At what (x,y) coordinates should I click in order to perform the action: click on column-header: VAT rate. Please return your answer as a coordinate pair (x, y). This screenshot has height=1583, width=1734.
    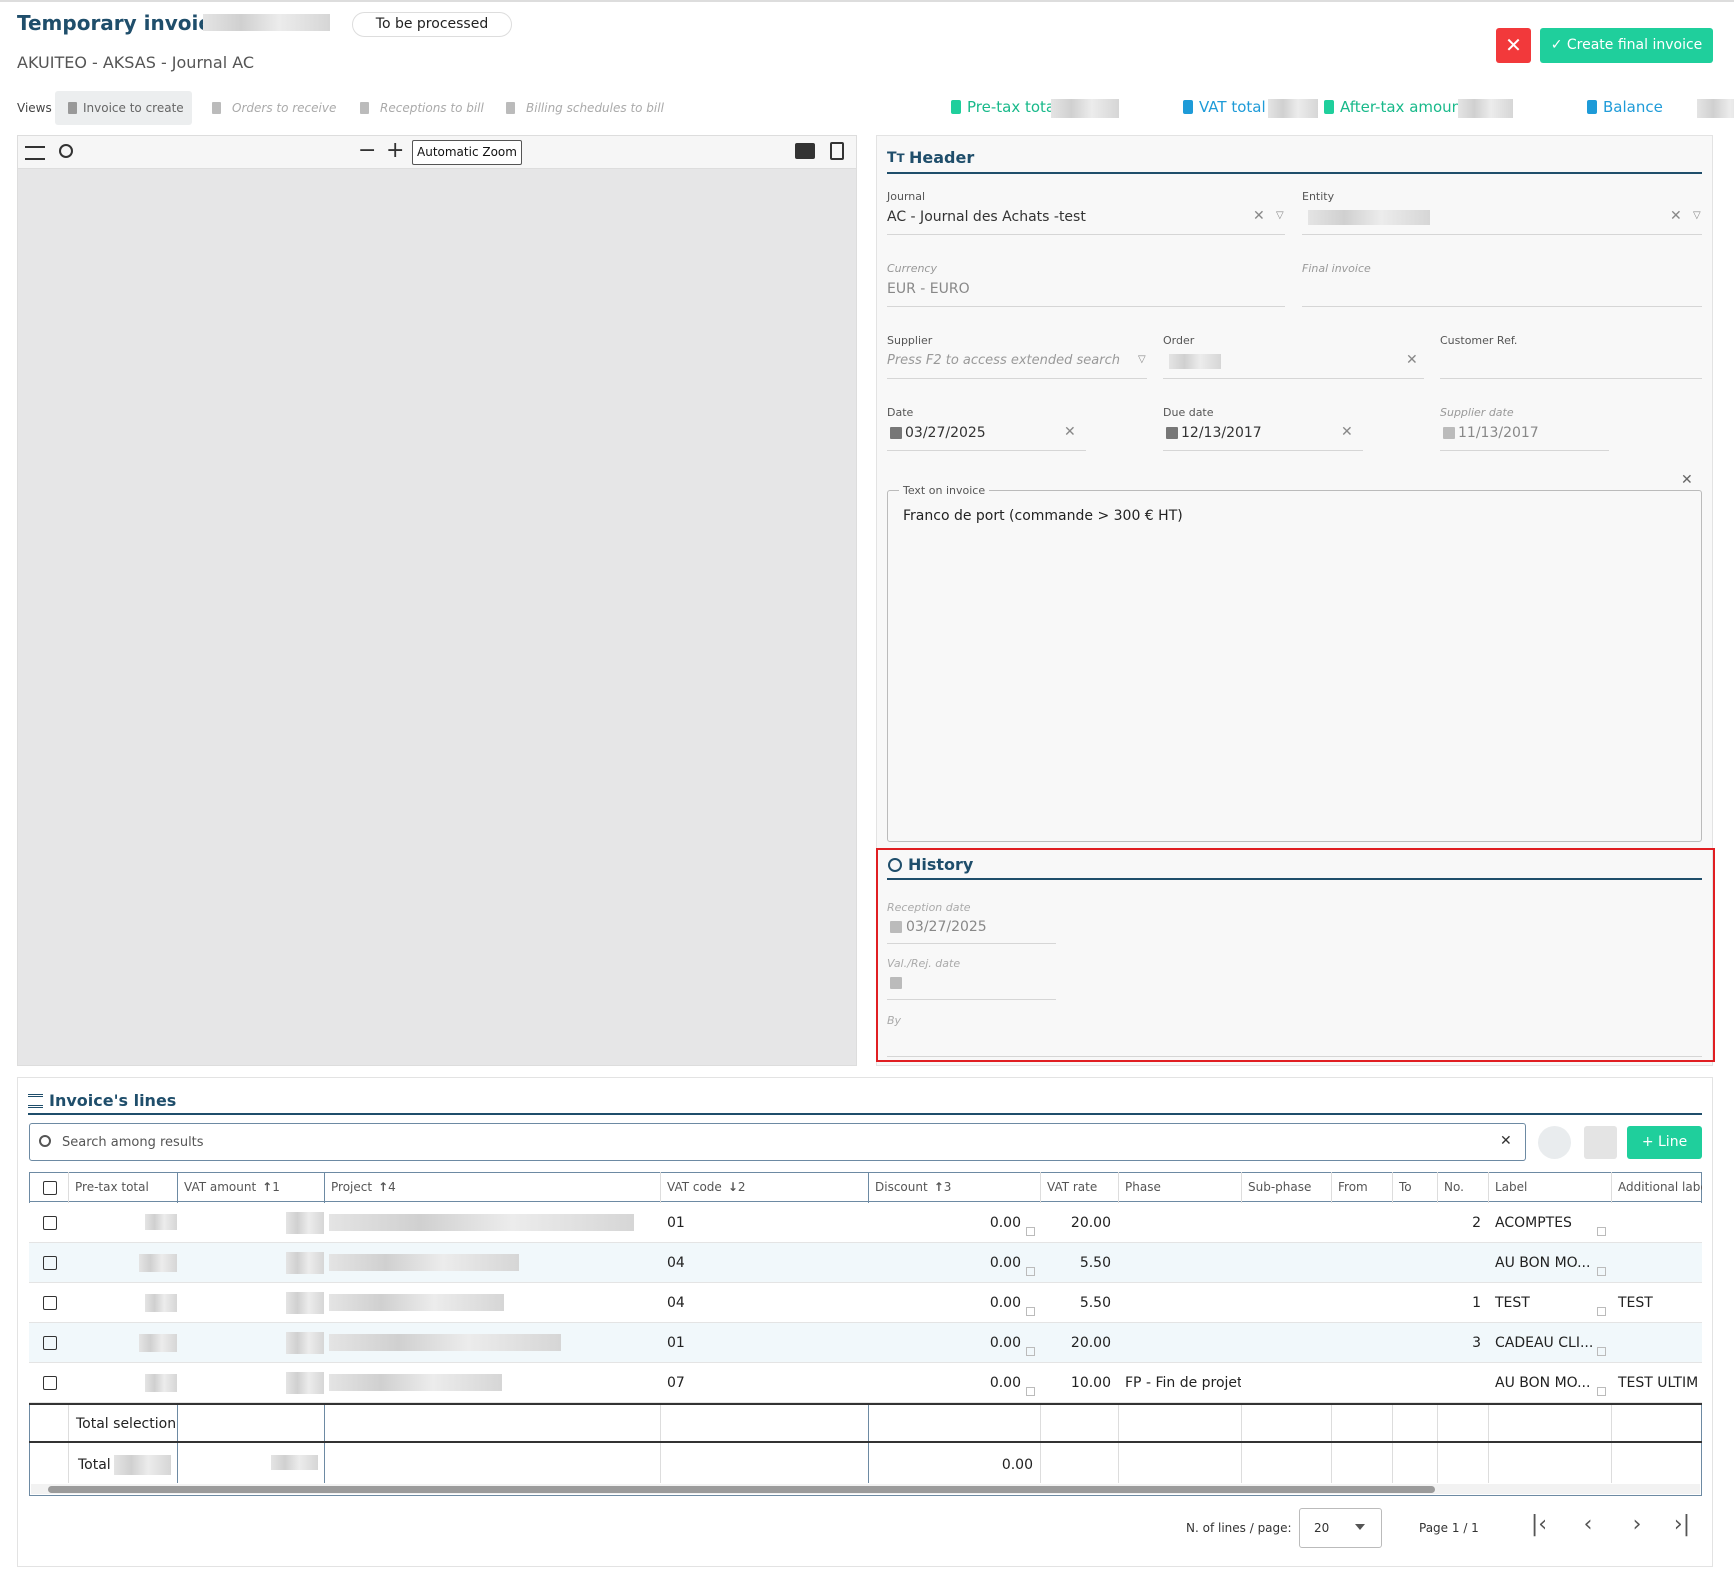
    Looking at the image, I should click on (1079, 1187).